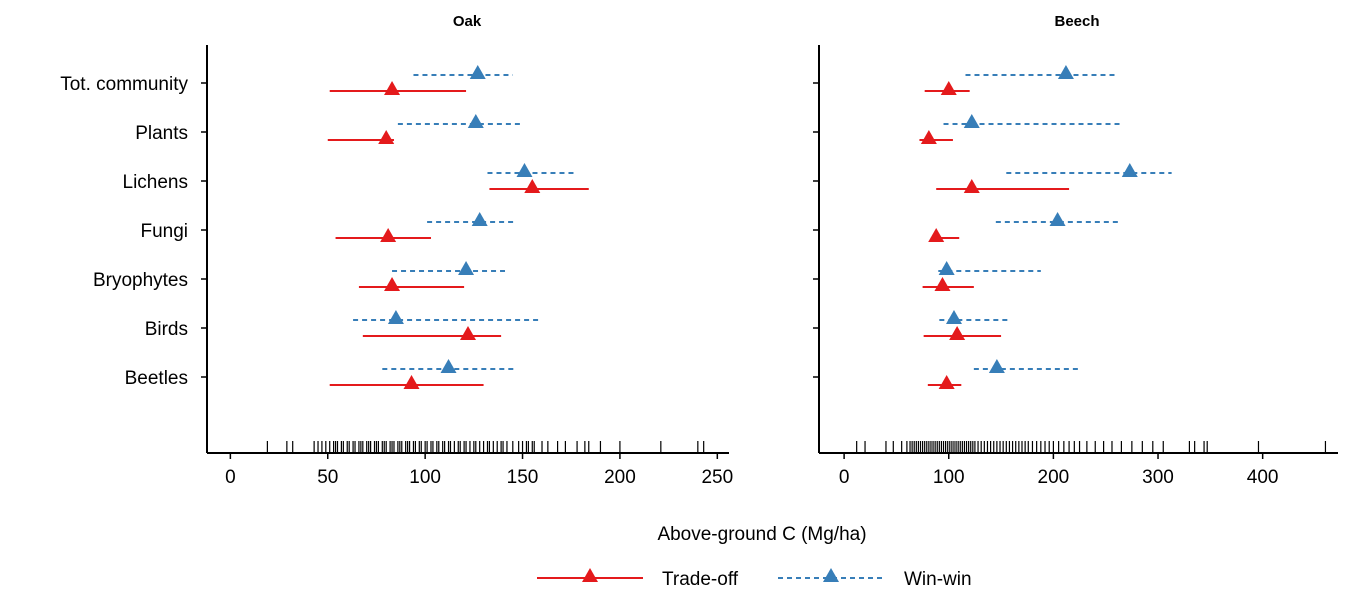  I want to click on legend-label-win-win: Win-win, so click(938, 579).